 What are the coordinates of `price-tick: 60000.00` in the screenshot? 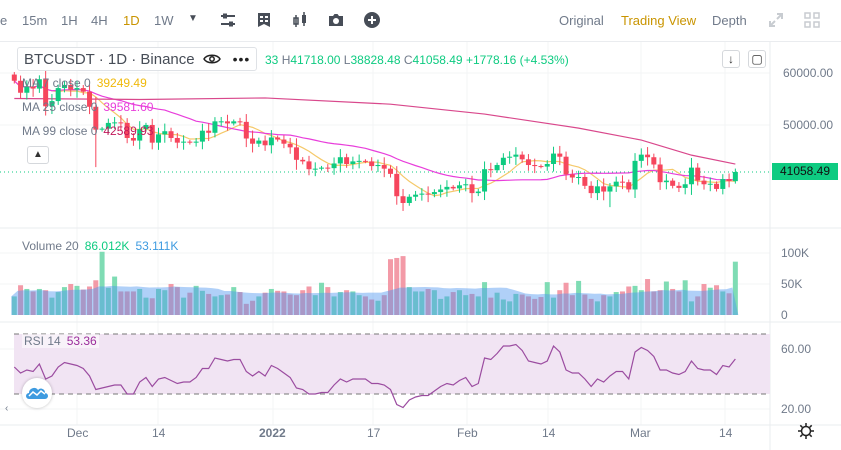 It's located at (808, 73).